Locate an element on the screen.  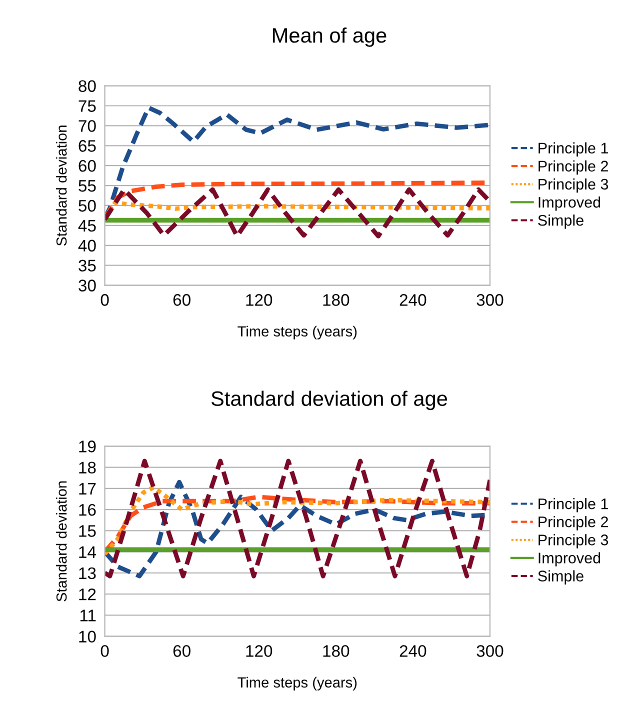
y-tick-label: 15 is located at coordinates (87, 531).